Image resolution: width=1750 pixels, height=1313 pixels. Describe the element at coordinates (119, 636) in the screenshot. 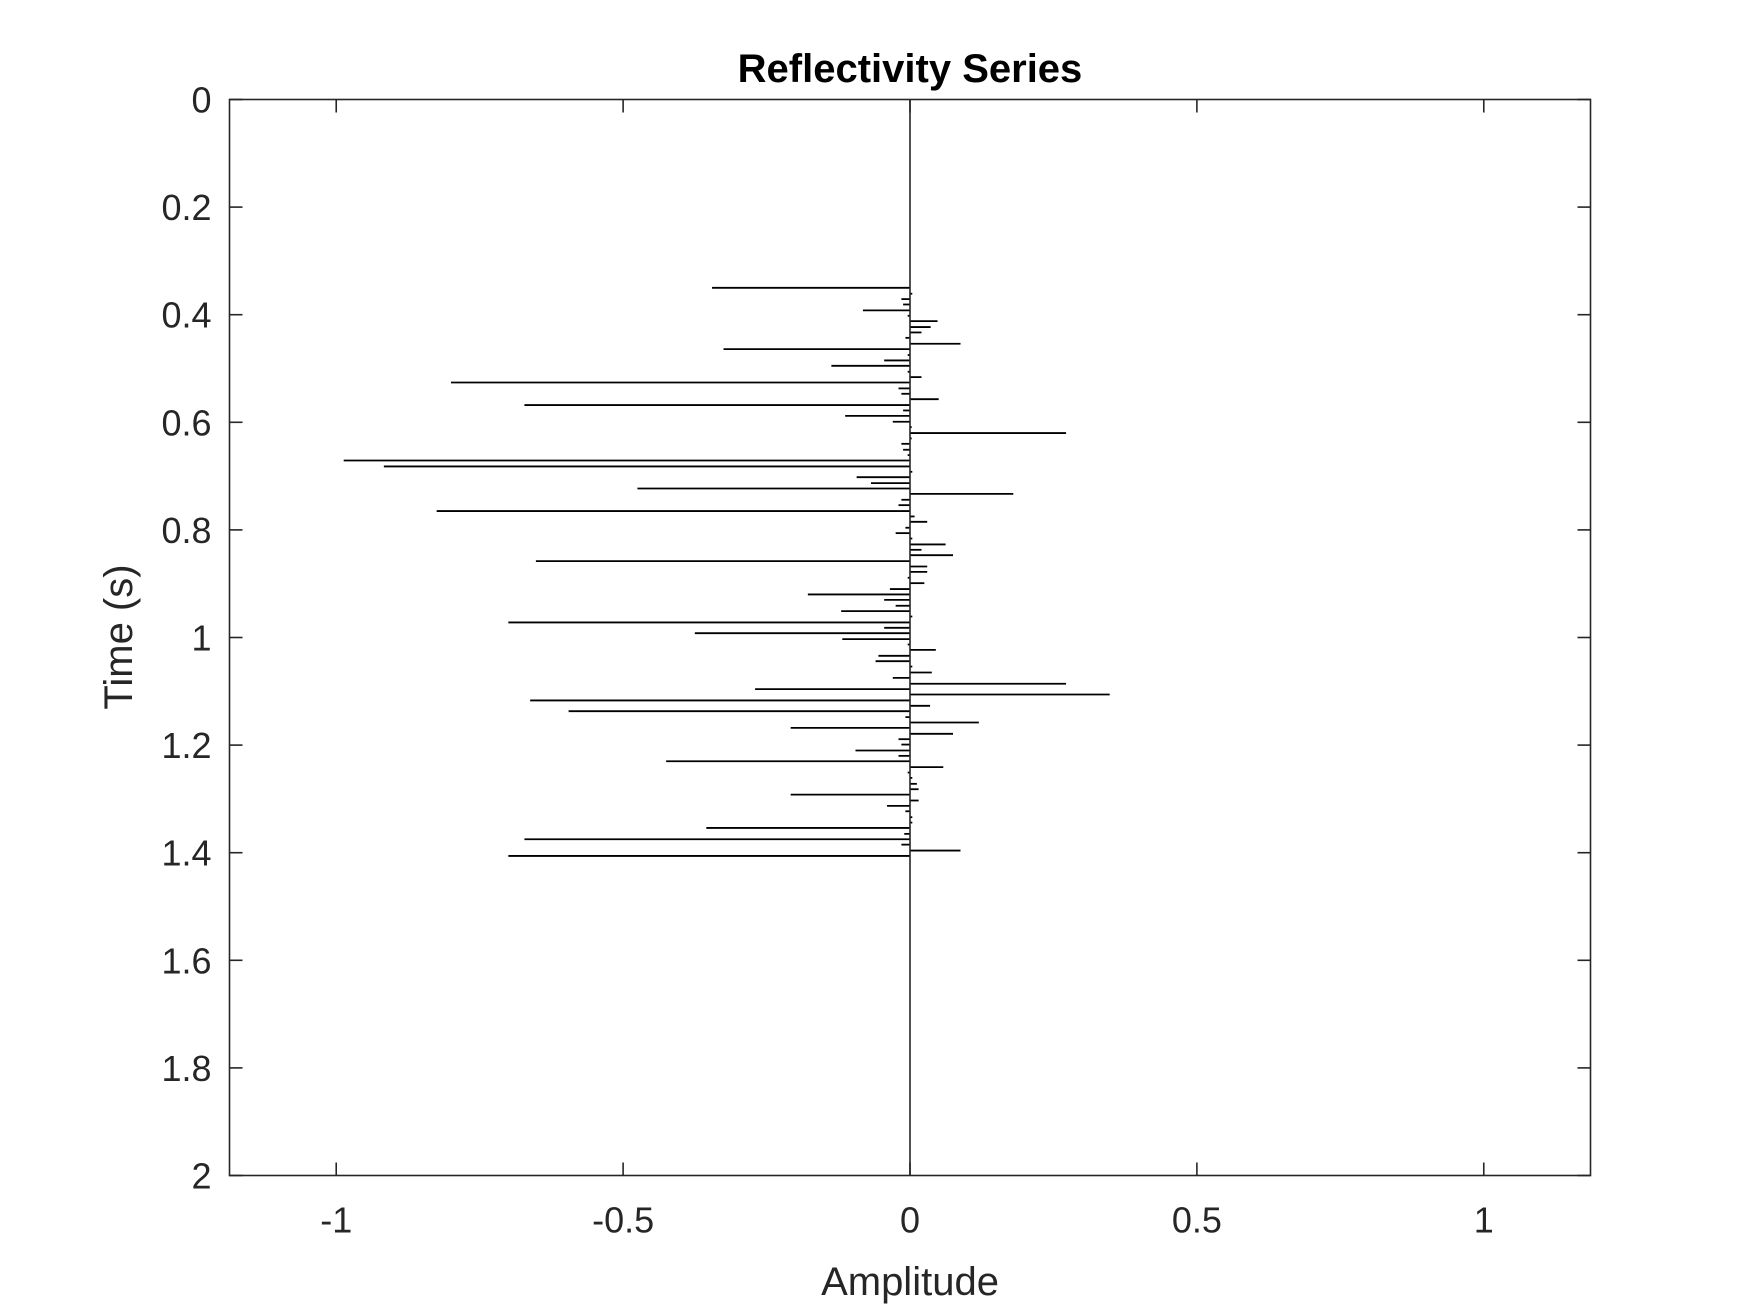

I see `y-axis-label: Time (s)` at that location.